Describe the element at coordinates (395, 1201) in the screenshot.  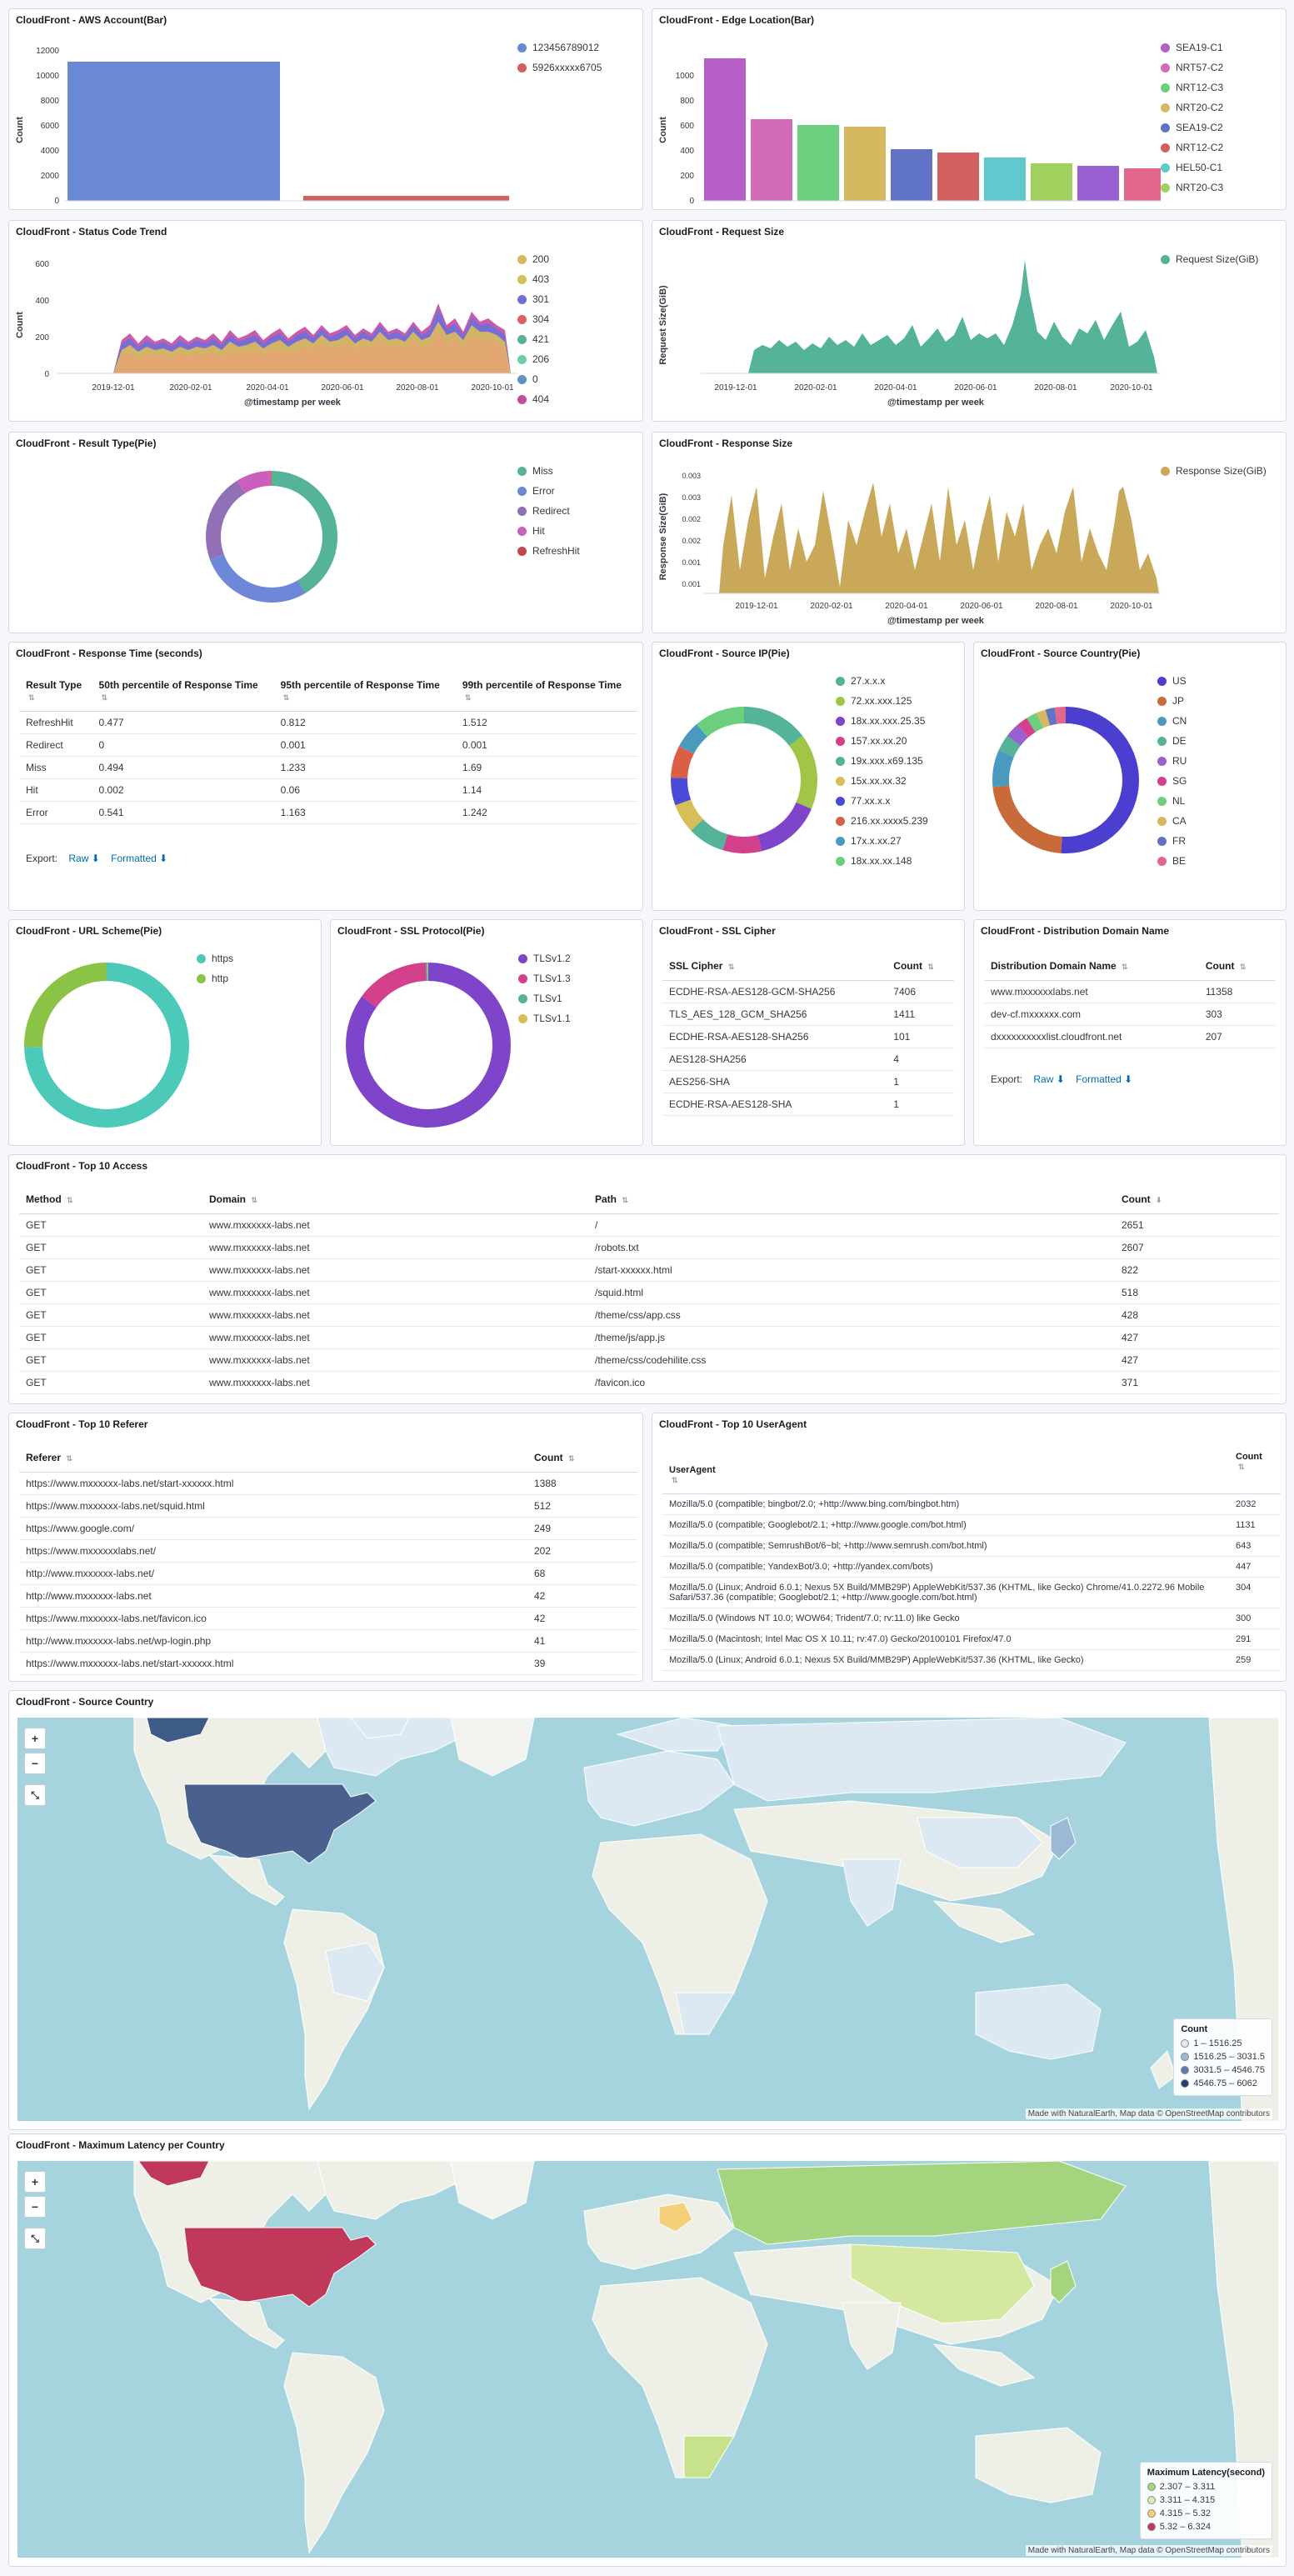
I see `column-header: Domain ⇅` at that location.